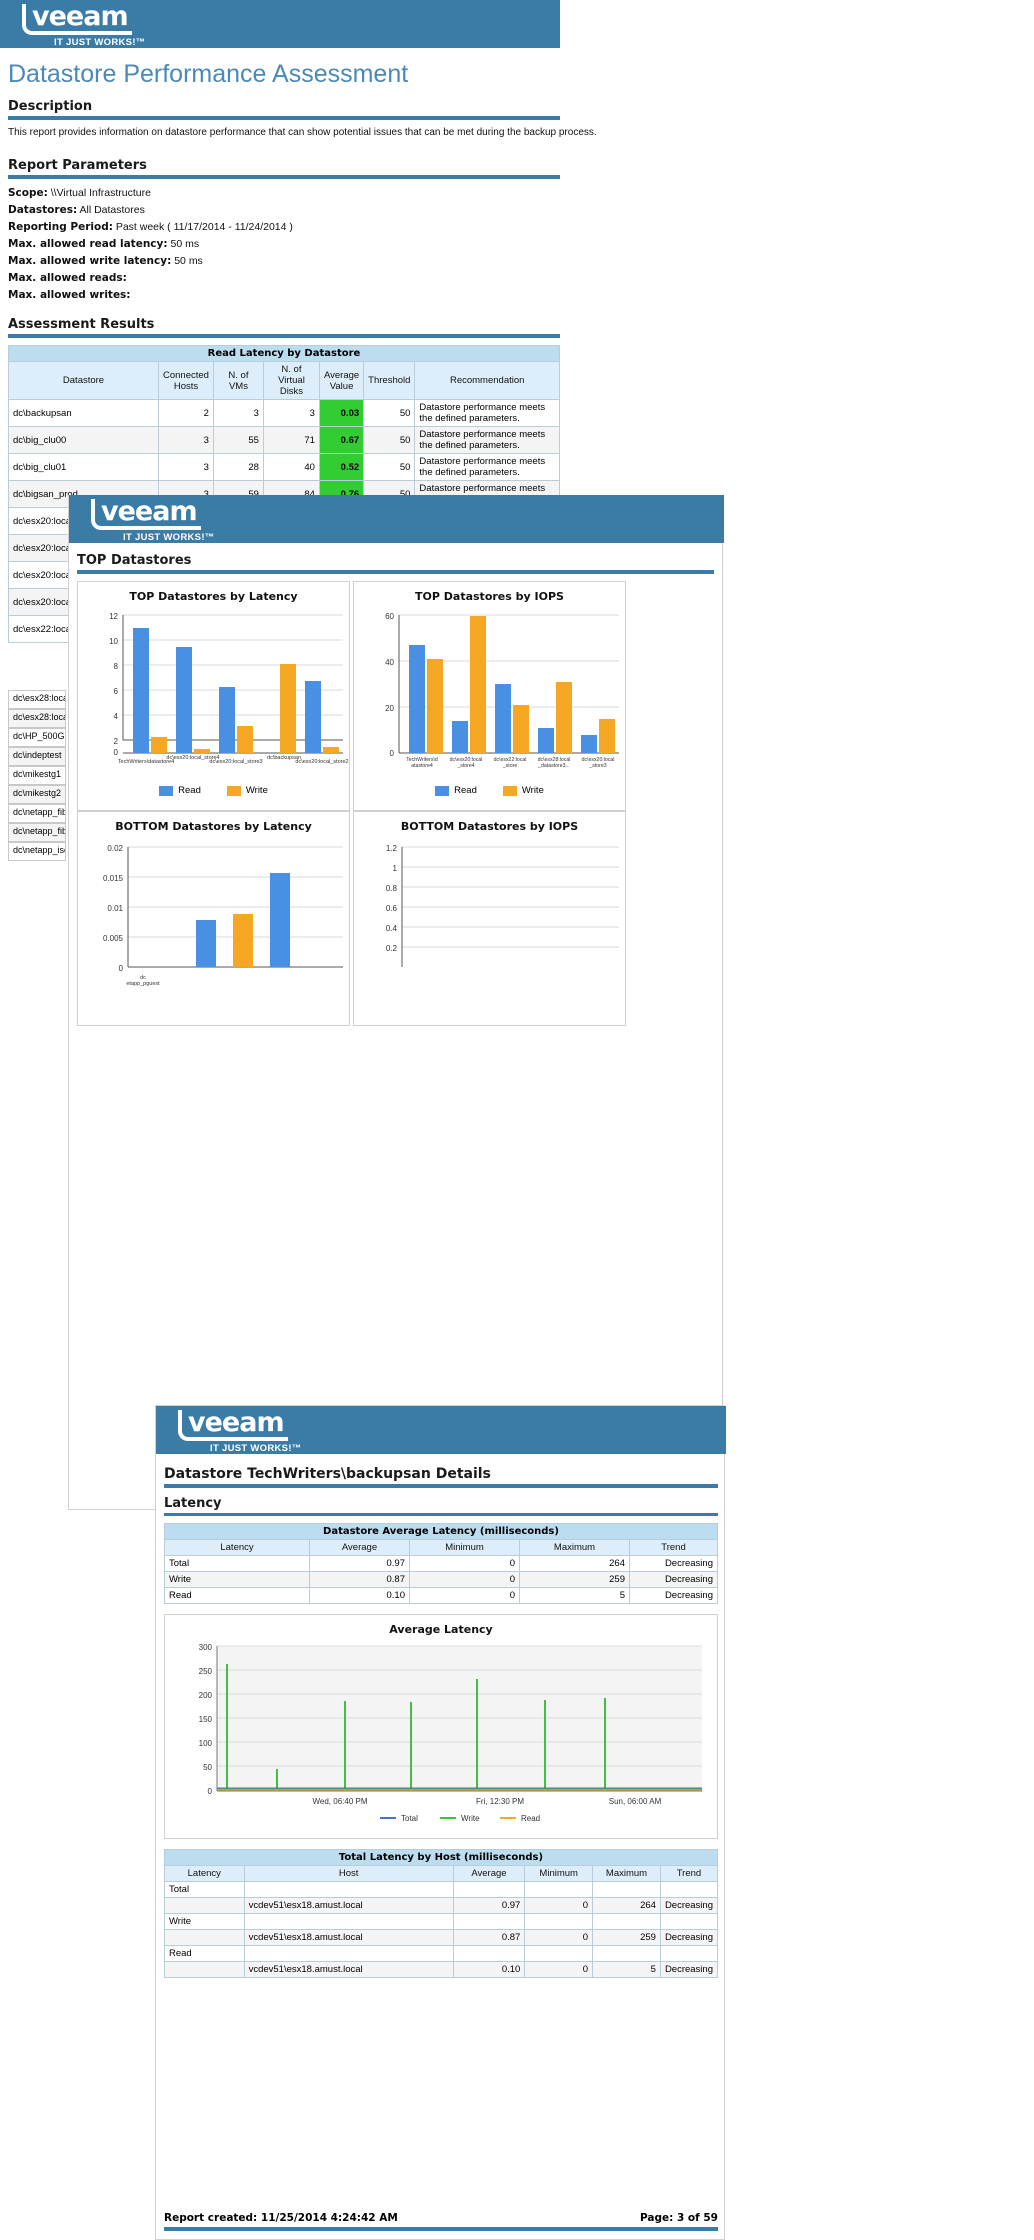  Describe the element at coordinates (116, 716) in the screenshot. I see `svg-text: 4` at that location.